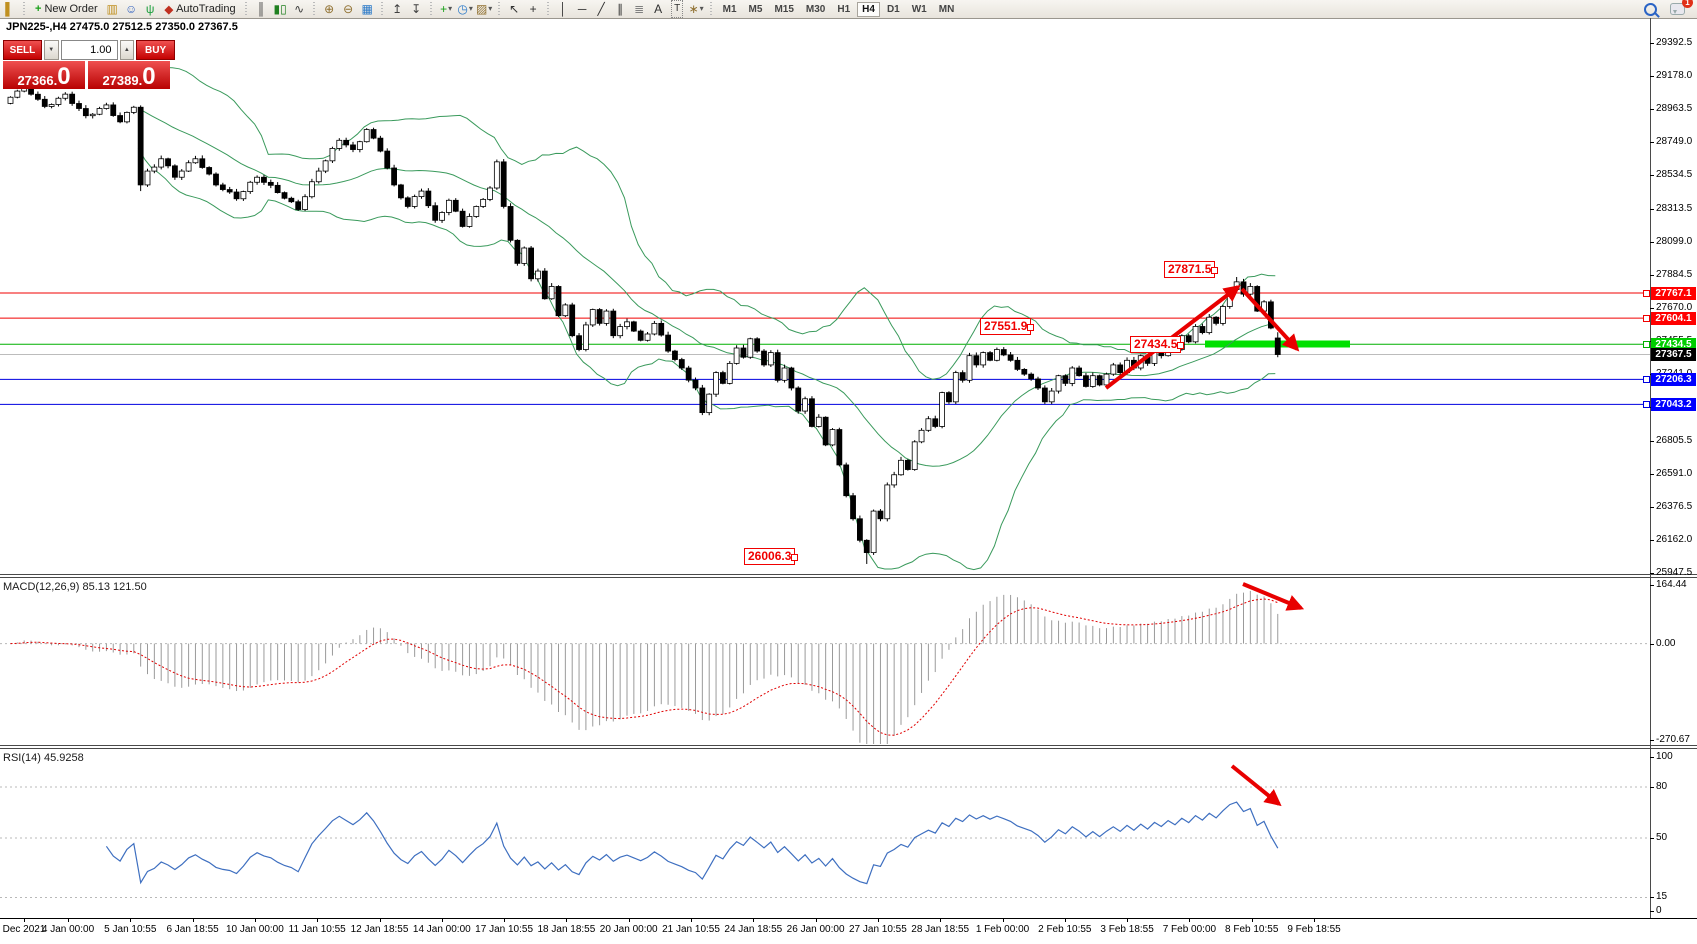  I want to click on trendline-icon-glyph: ╱, so click(601, 9).